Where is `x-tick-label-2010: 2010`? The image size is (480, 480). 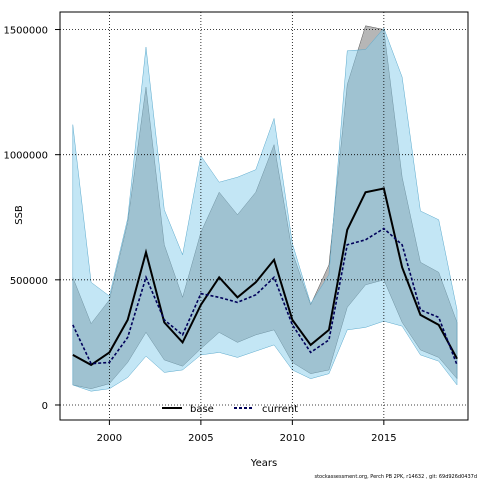
x-tick-label-2010: 2010 is located at coordinates (292, 438).